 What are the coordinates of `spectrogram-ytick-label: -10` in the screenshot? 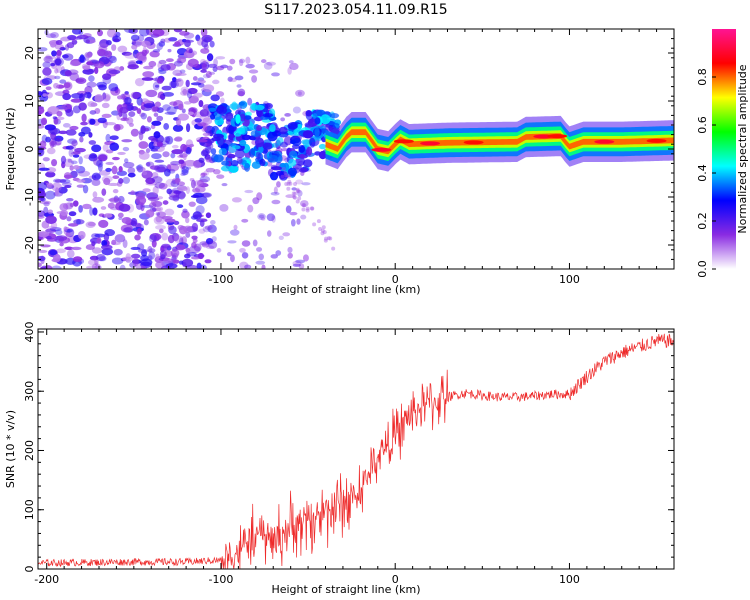 It's located at (29, 197).